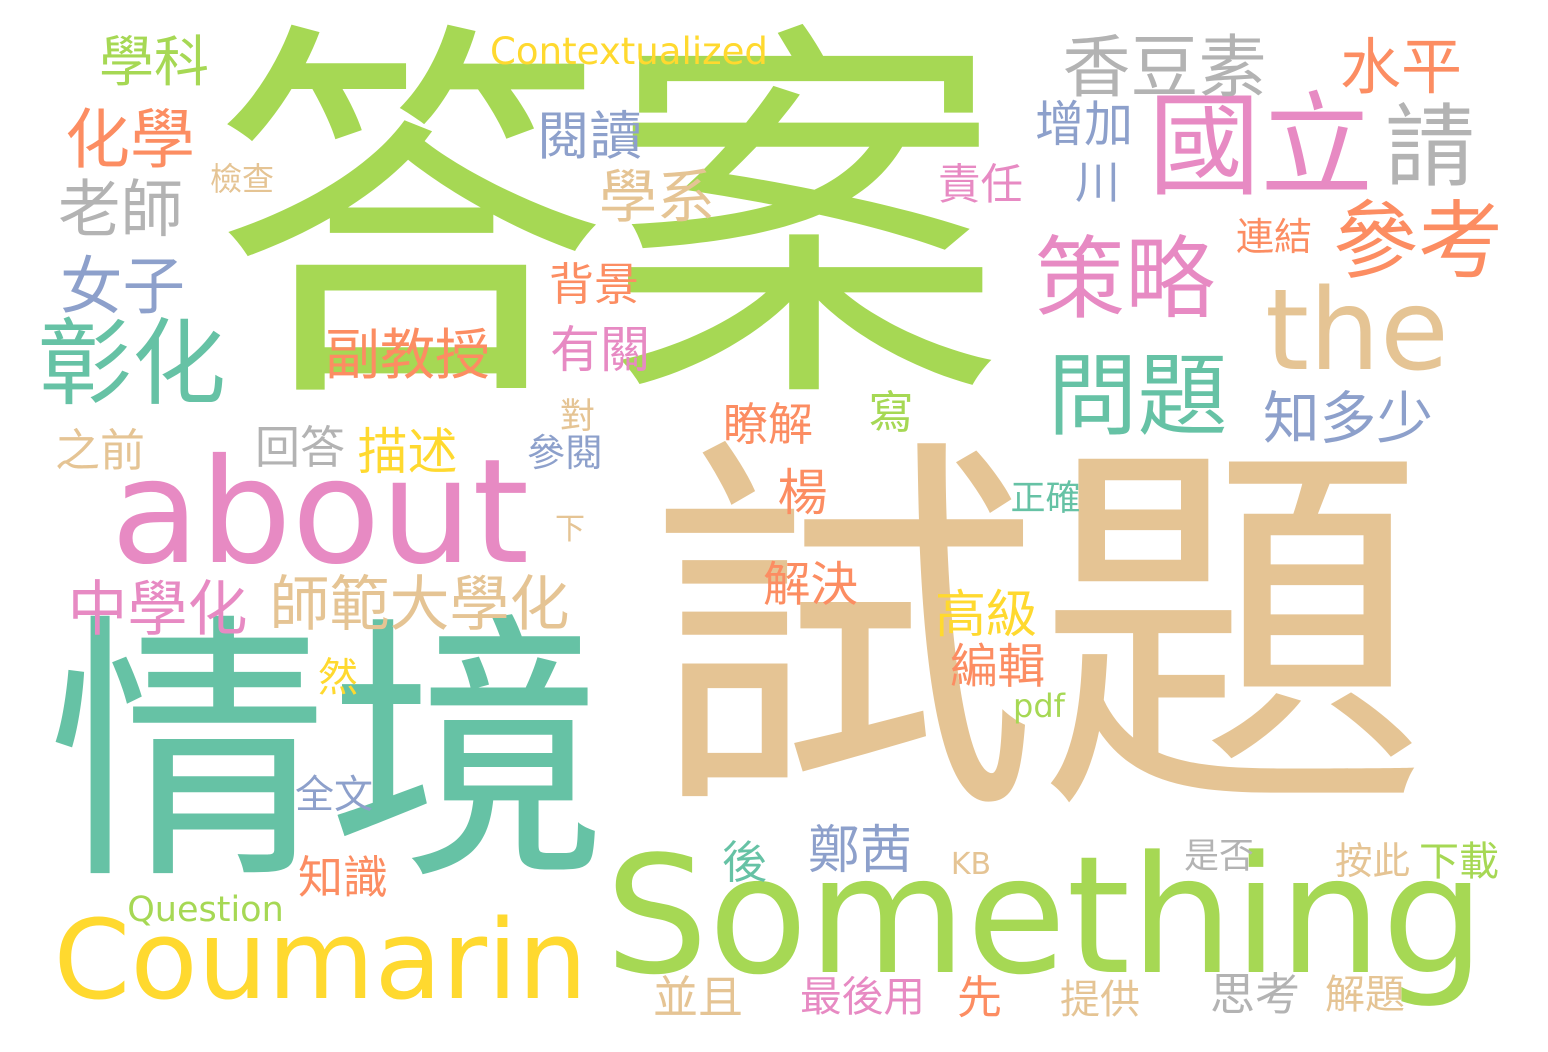  What do you see at coordinates (980, 185) in the screenshot?
I see `word: 責任` at bounding box center [980, 185].